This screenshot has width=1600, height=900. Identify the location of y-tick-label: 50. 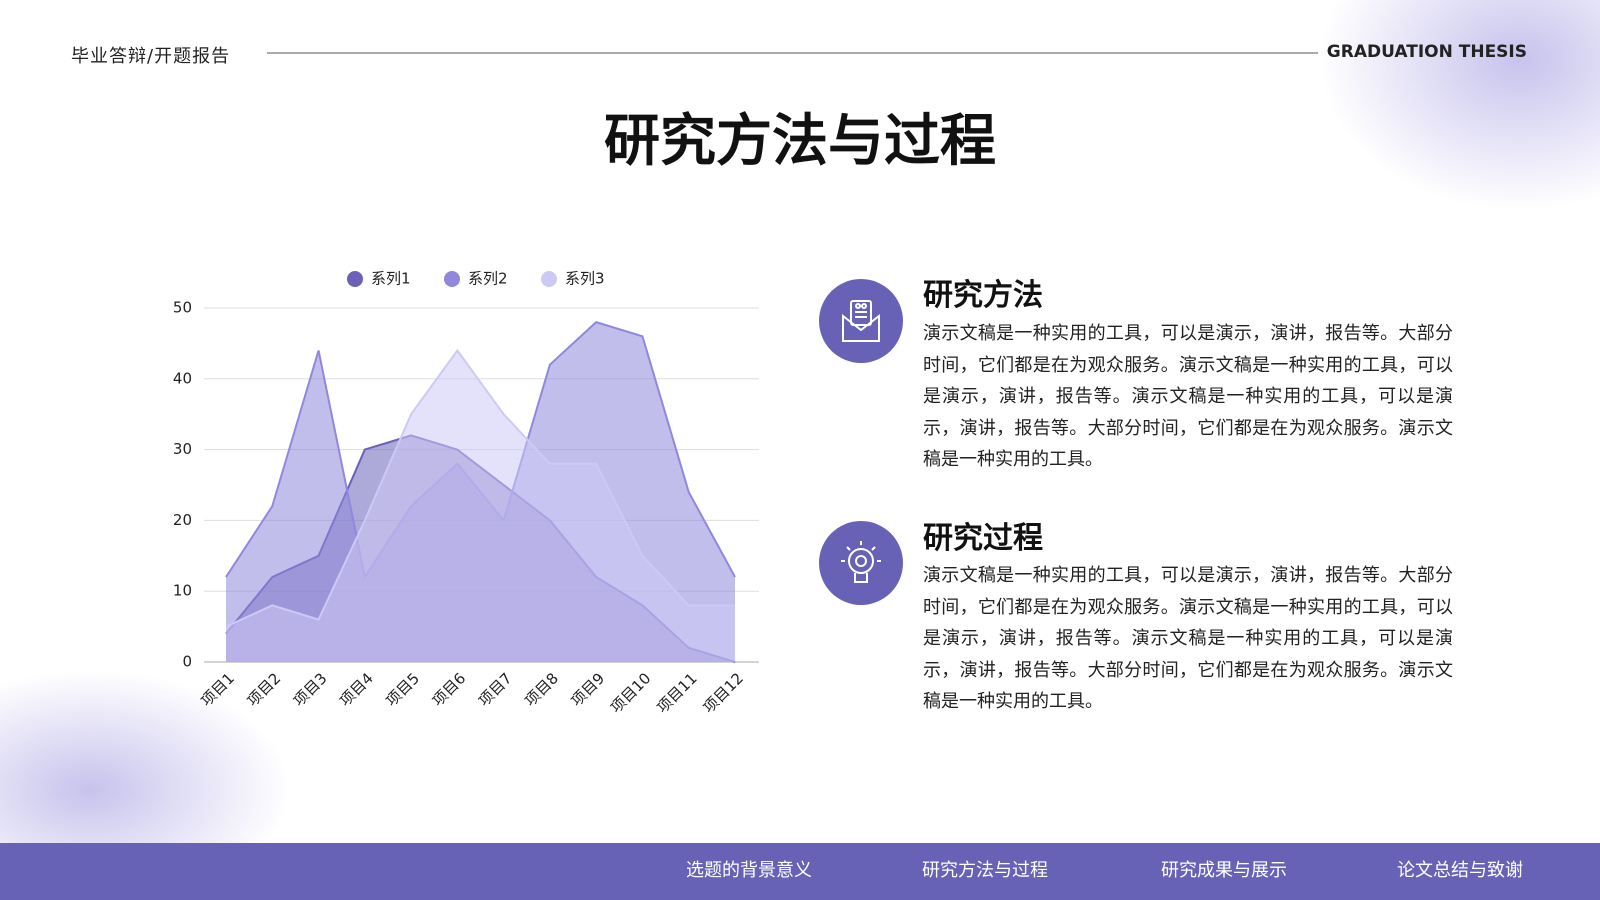
(182, 308).